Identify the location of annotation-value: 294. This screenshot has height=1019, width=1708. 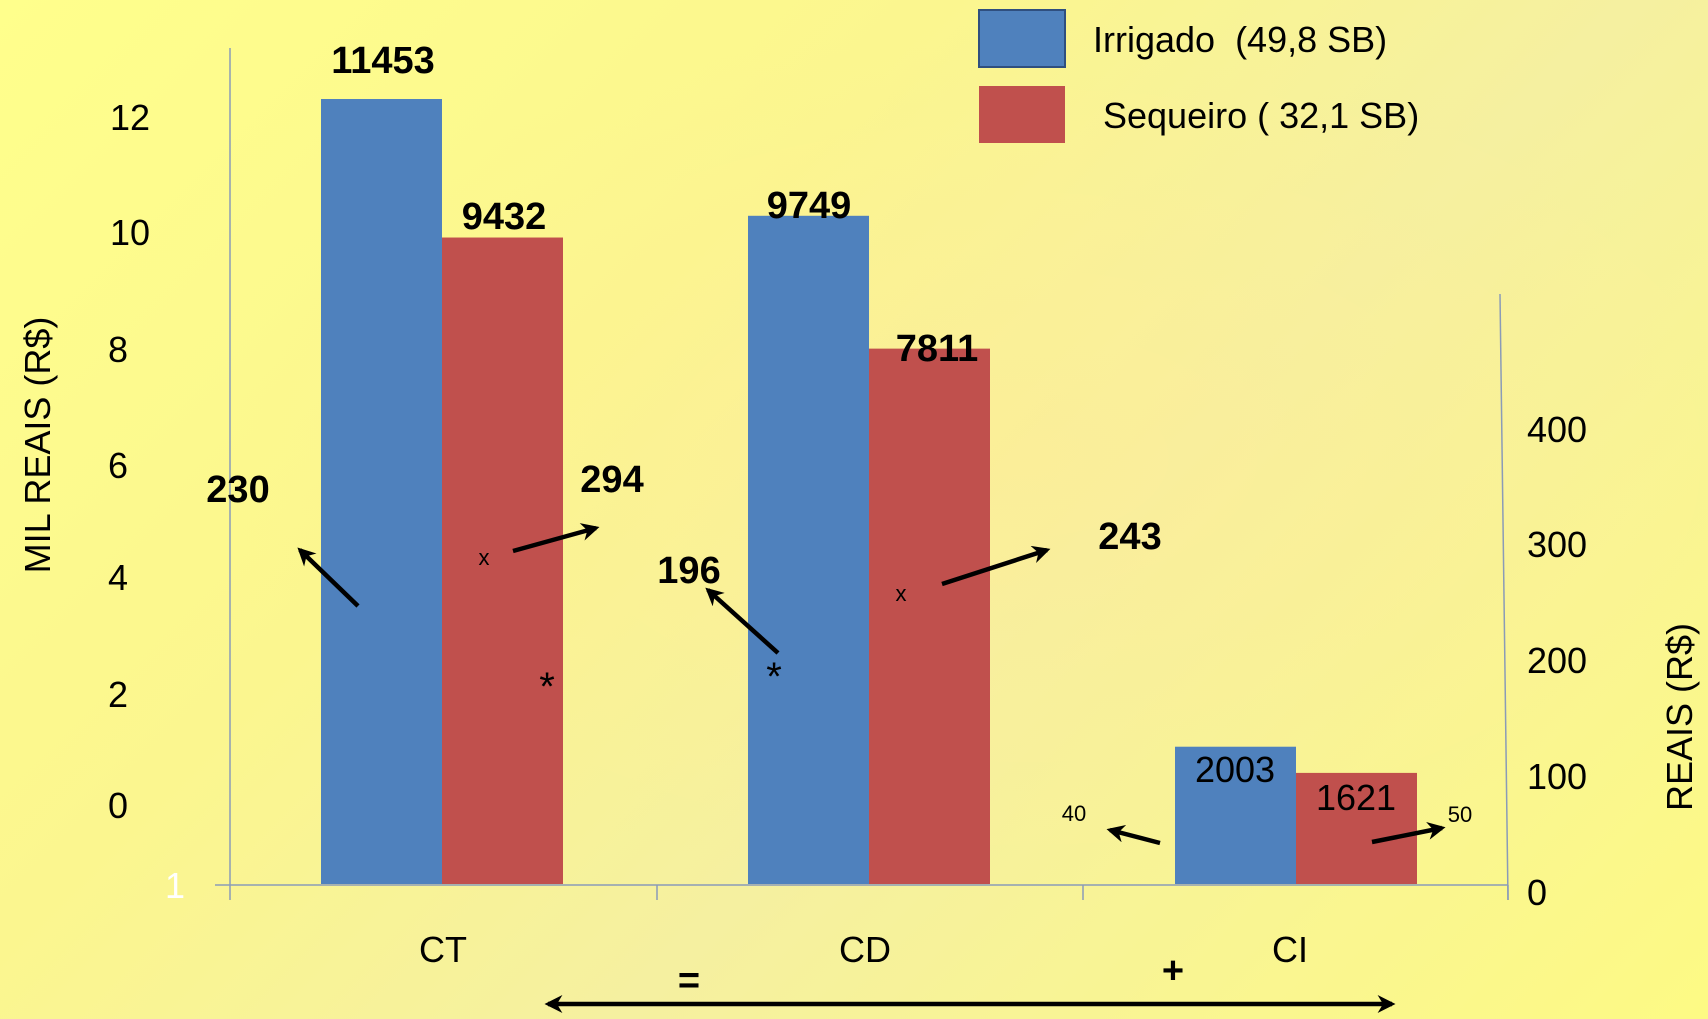
(611, 480).